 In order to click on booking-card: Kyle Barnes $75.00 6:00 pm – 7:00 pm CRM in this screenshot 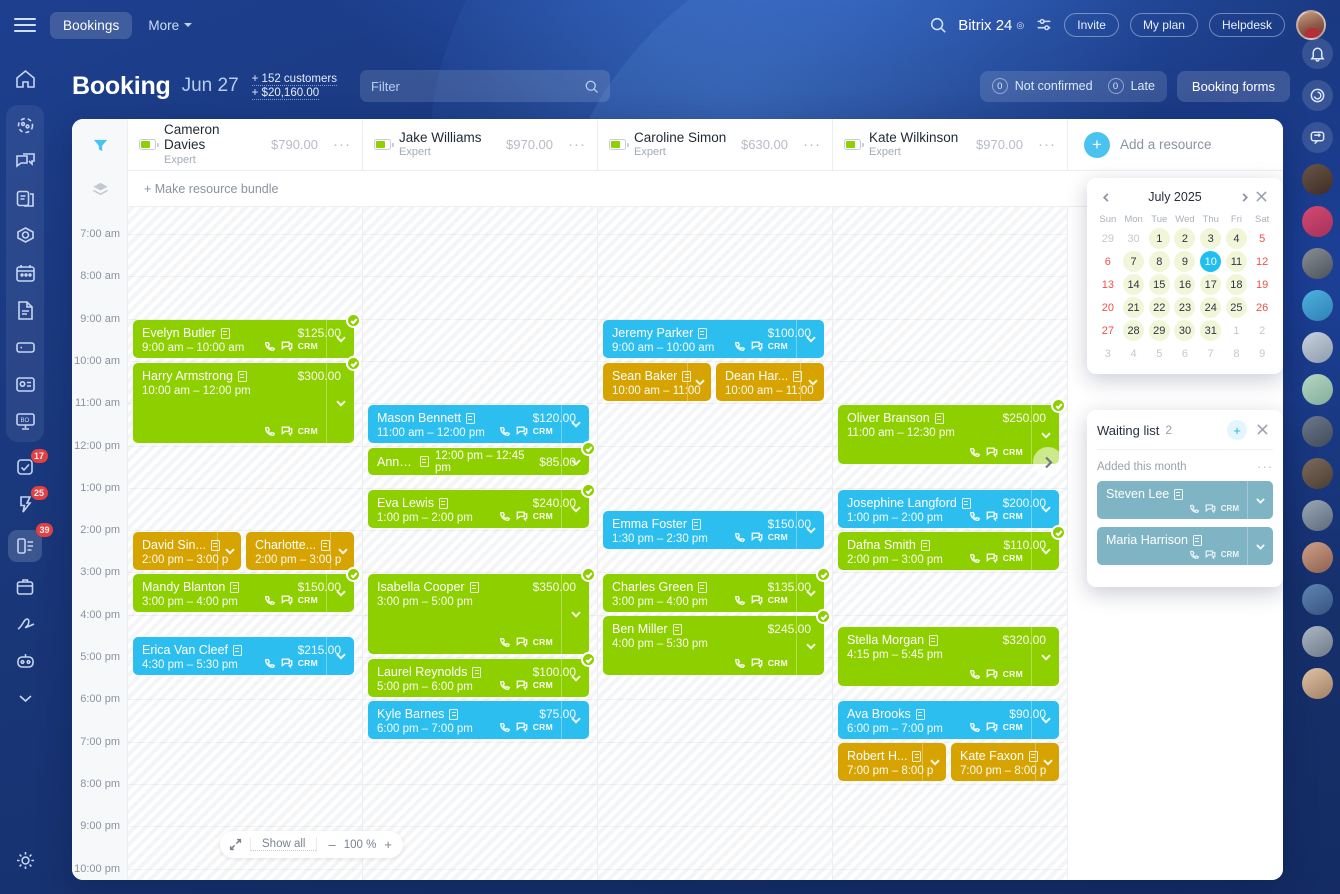, I will do `click(478, 720)`.